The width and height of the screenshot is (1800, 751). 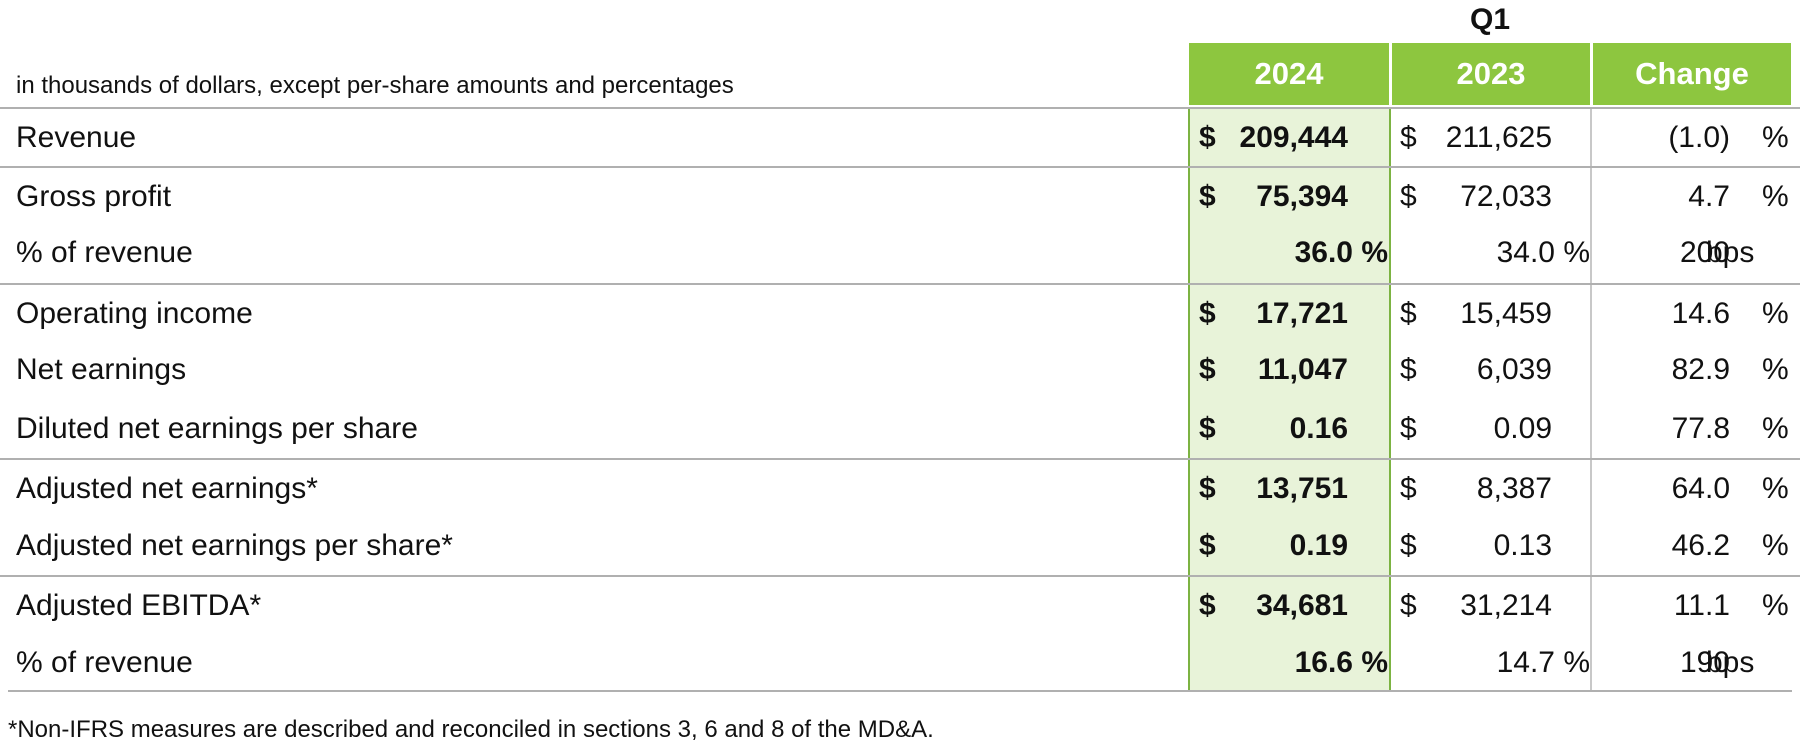 I want to click on highlight-column-2024, so click(x=1289, y=399).